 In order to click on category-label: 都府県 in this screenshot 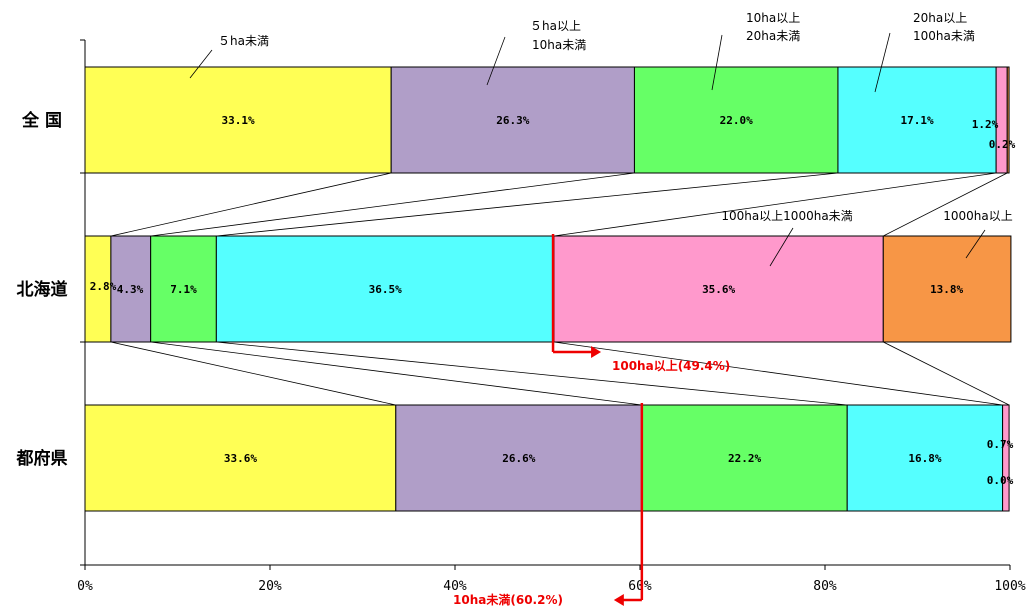, I will do `click(42, 458)`.